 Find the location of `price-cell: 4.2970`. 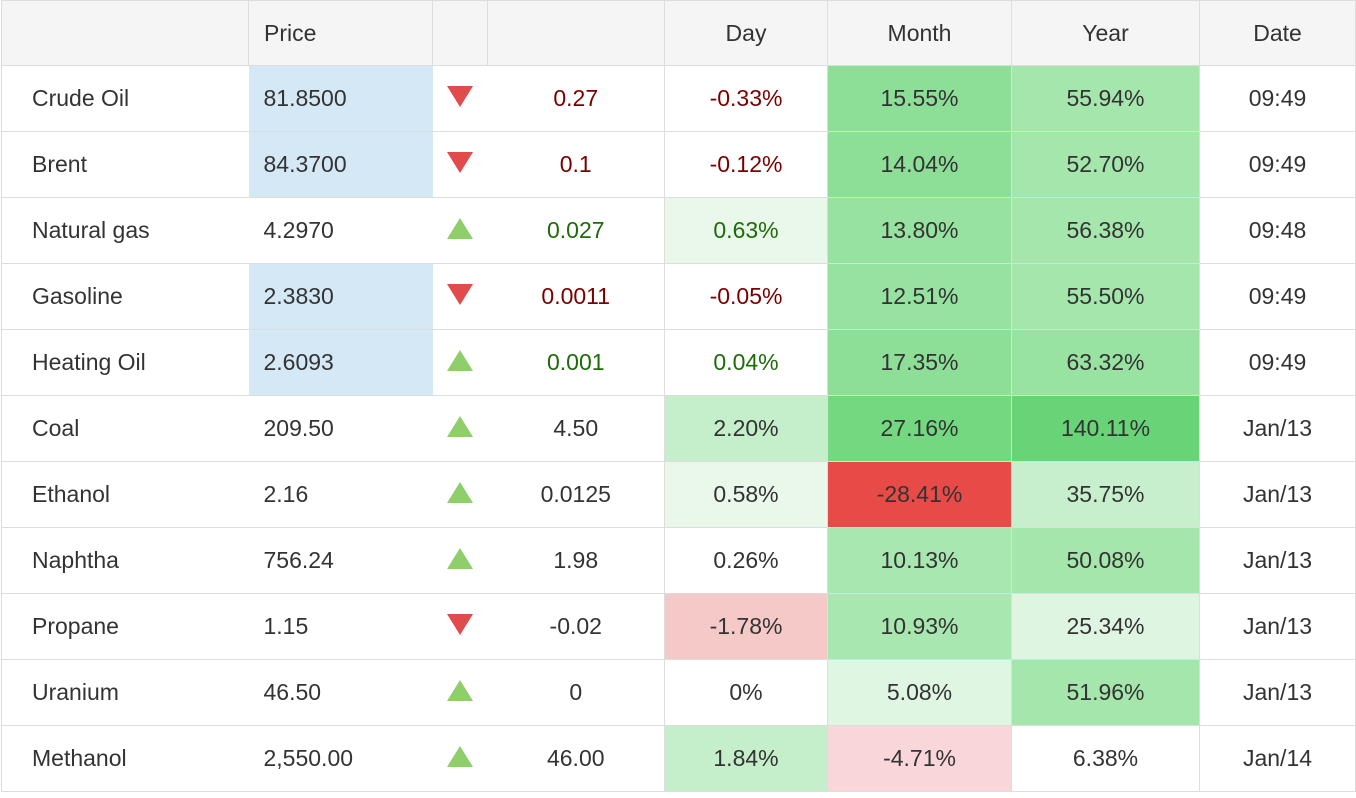

price-cell: 4.2970 is located at coordinates (340, 230).